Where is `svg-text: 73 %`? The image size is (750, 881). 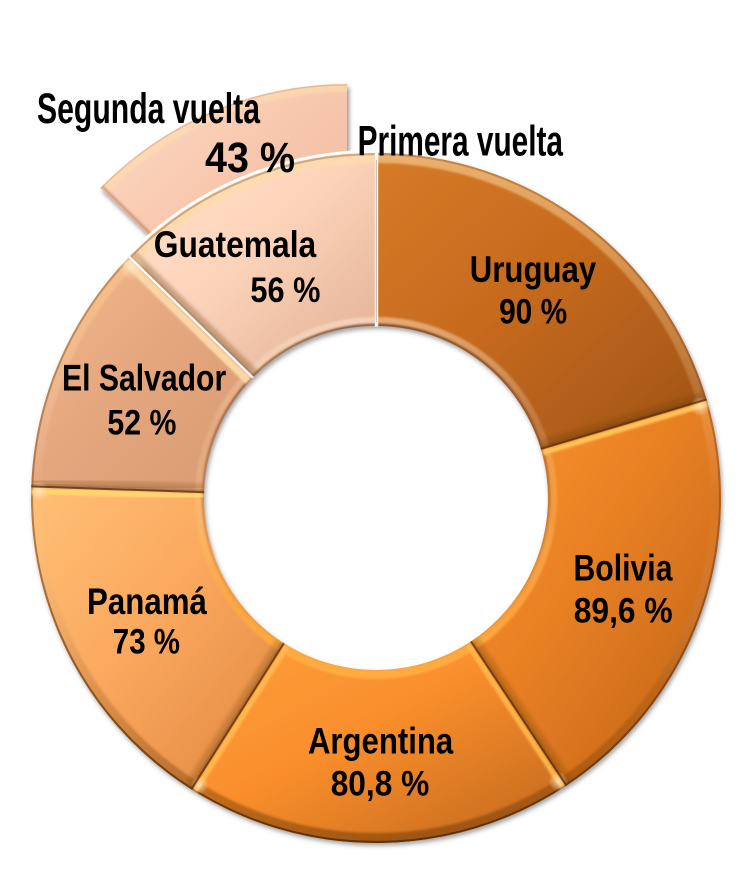
svg-text: 73 % is located at coordinates (146, 642).